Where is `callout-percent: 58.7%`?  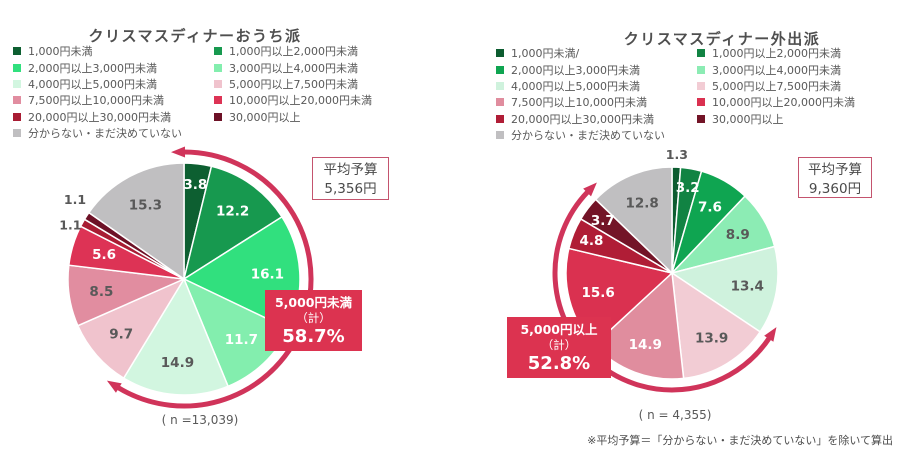
callout-percent: 58.7% is located at coordinates (313, 336).